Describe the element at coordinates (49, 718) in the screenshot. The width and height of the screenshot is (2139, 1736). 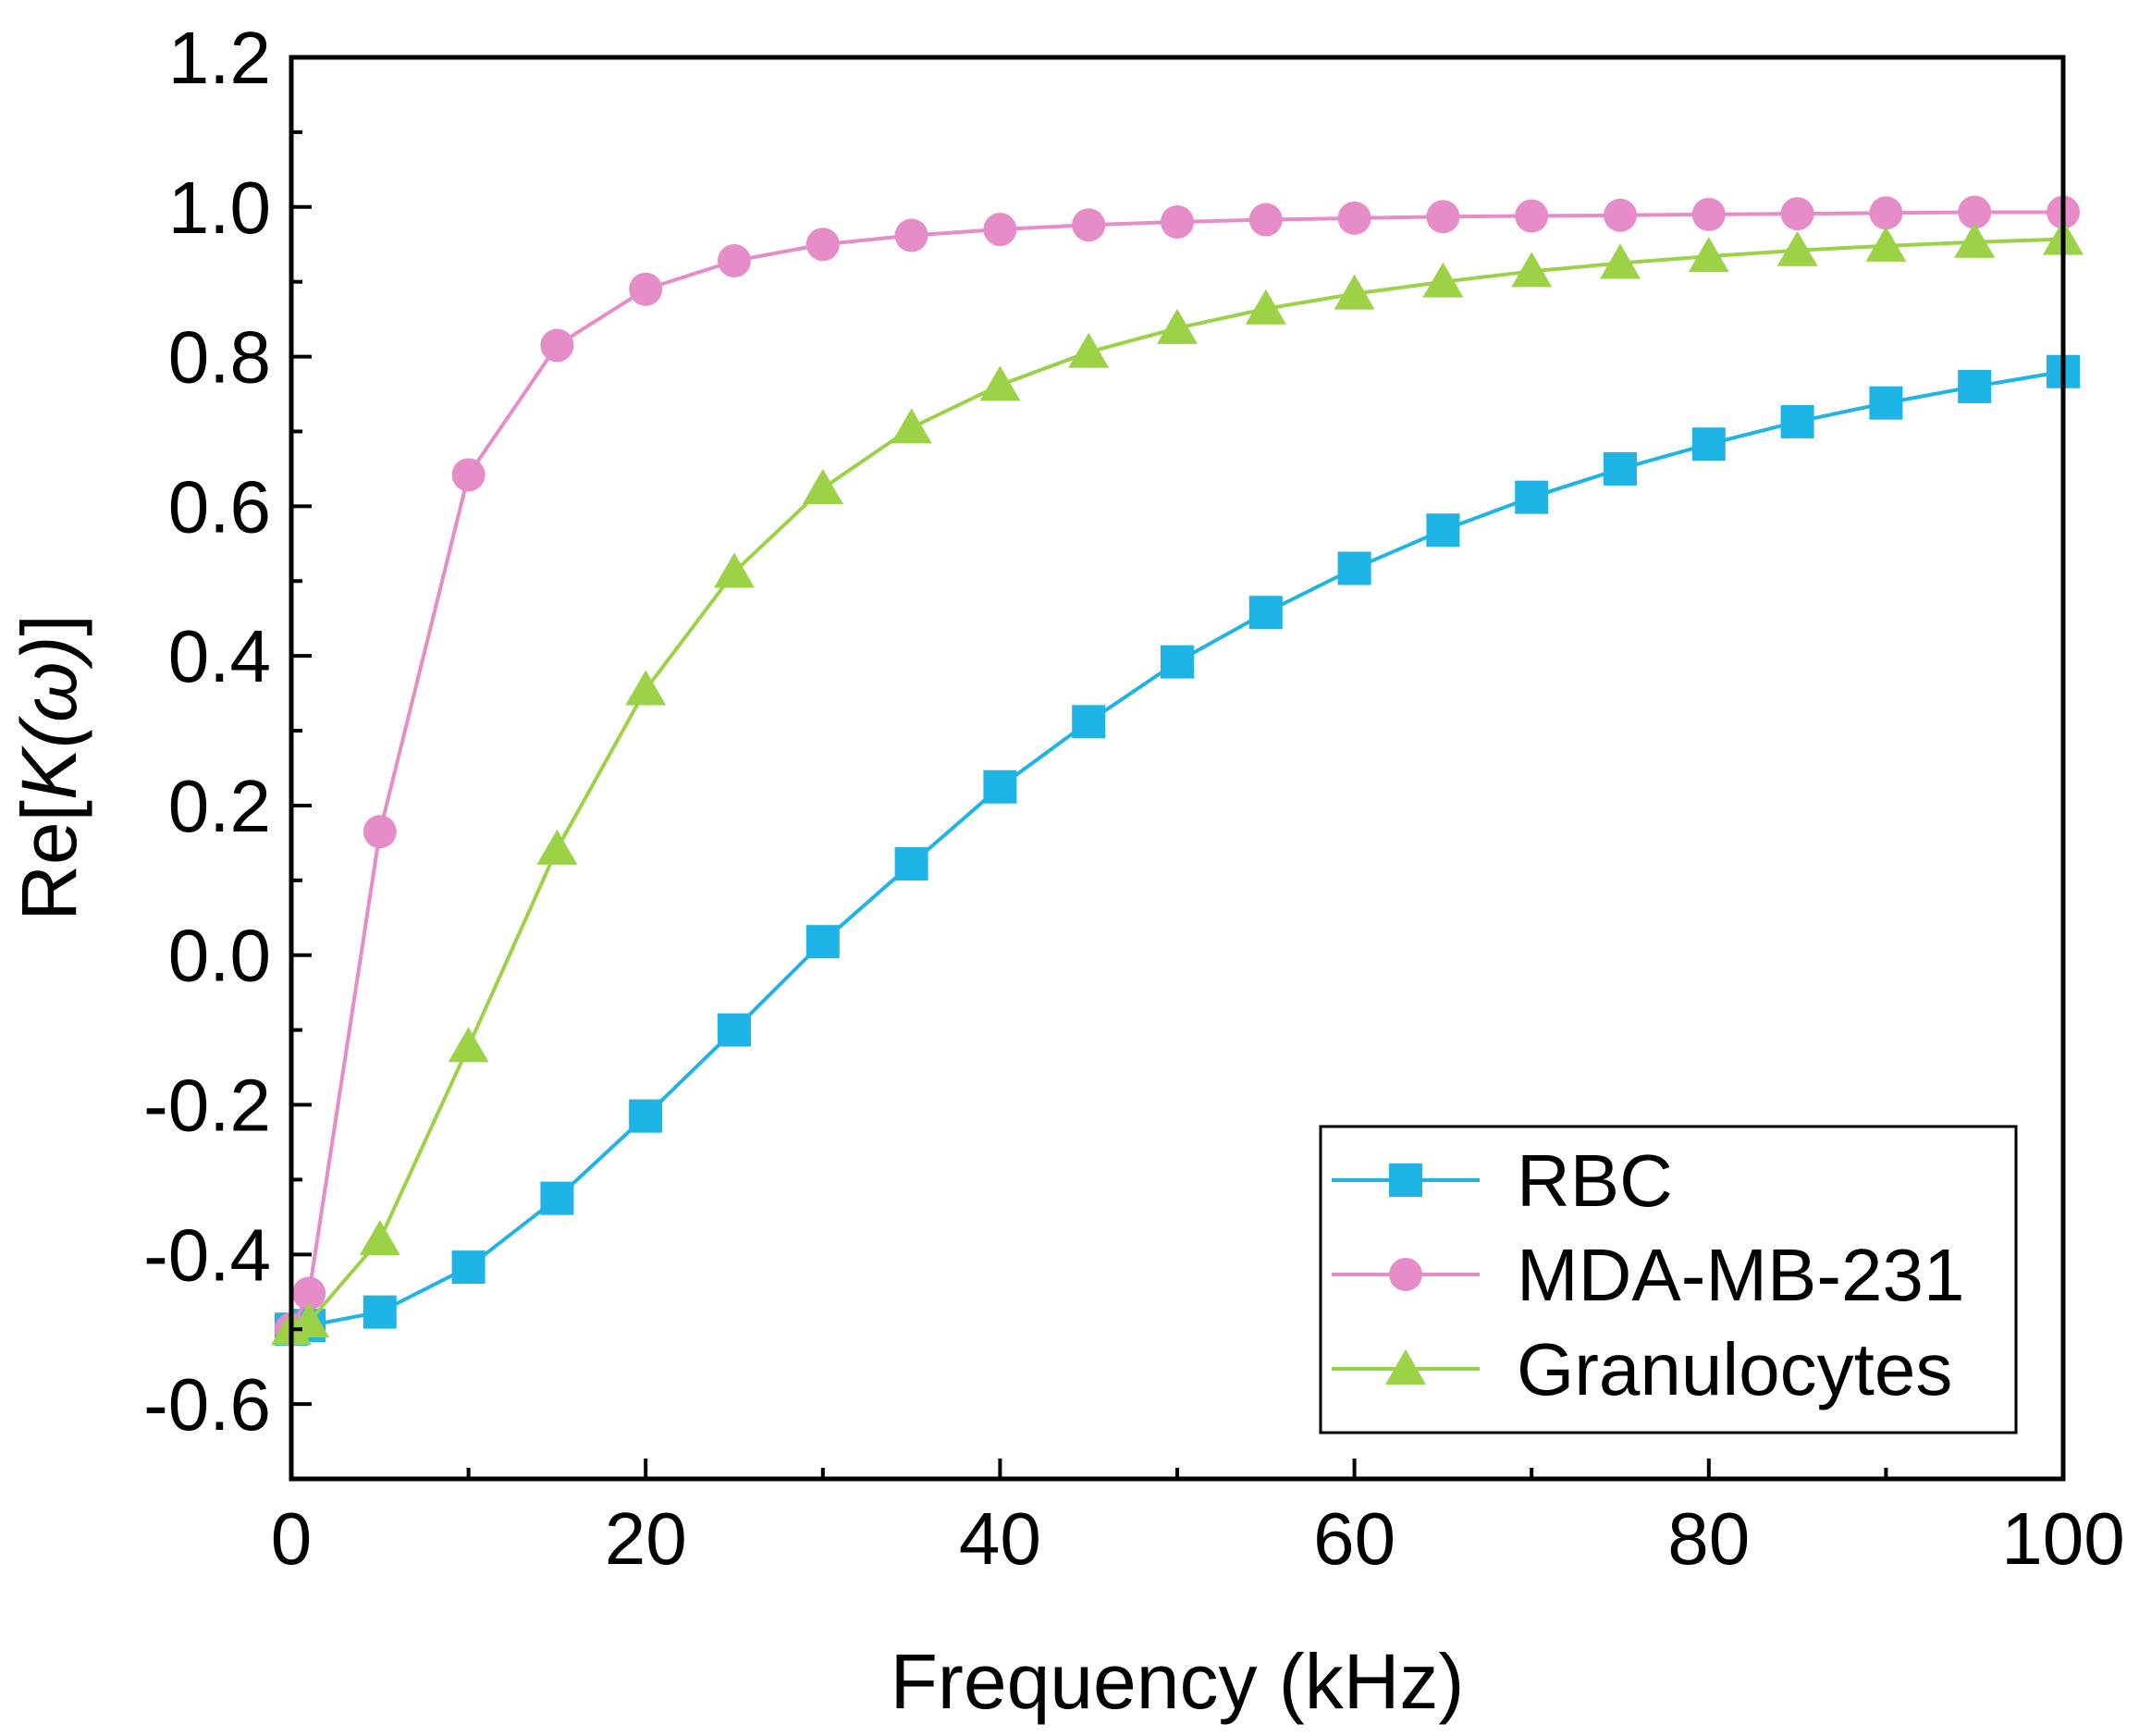
I see `y-axis-title-symbol: K(ω)` at that location.